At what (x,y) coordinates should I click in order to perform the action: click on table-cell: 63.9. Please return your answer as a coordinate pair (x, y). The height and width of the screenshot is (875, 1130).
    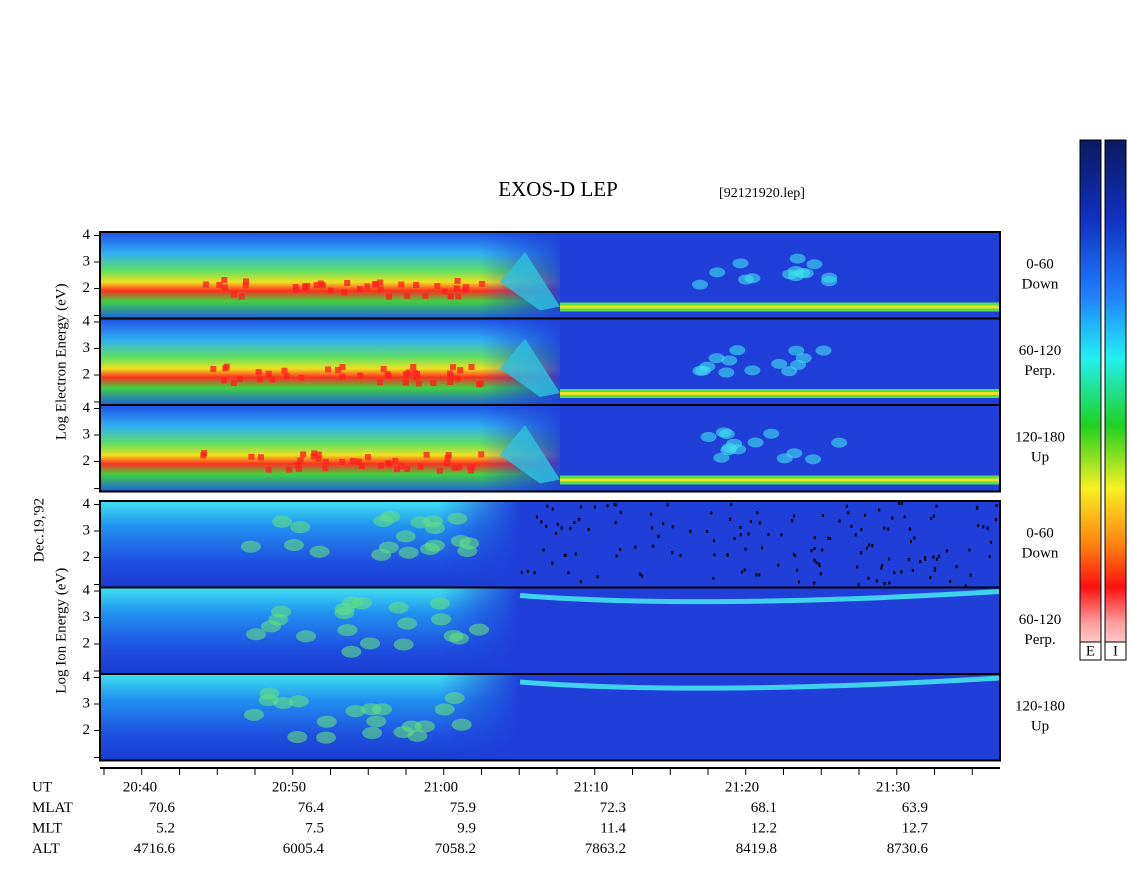
    Looking at the image, I should click on (915, 808).